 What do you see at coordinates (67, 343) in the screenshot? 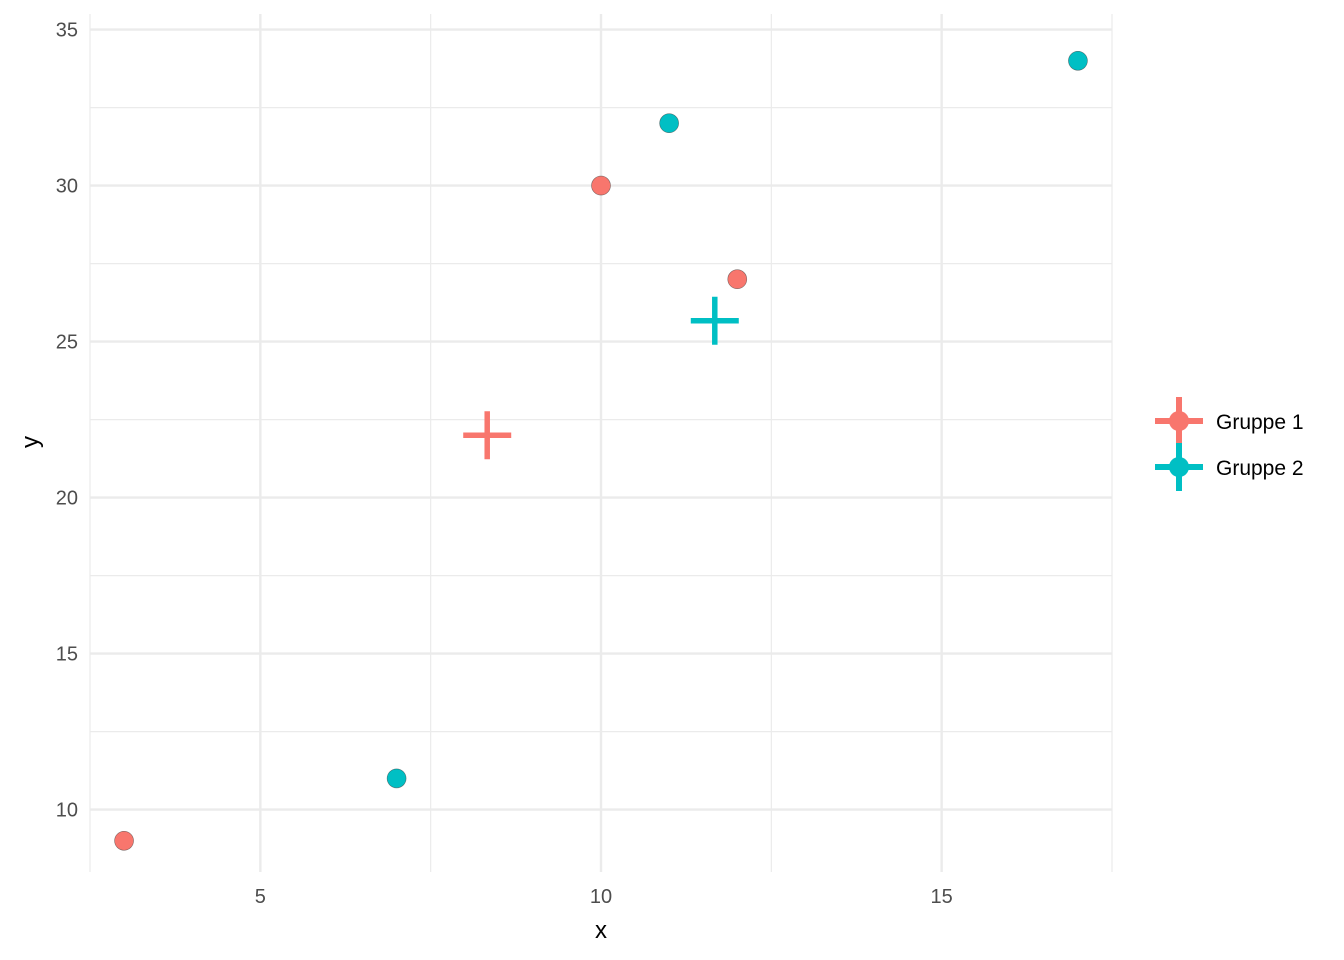
I see `y-tick-label: 25` at bounding box center [67, 343].